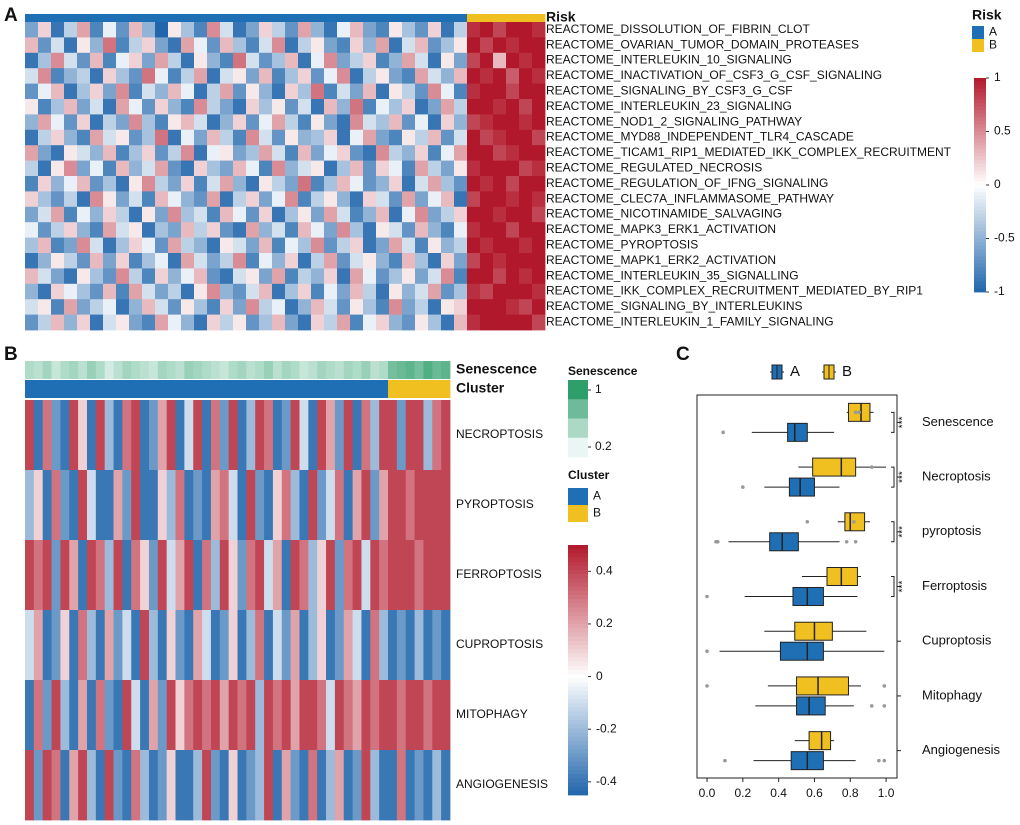  Describe the element at coordinates (674, 306) in the screenshot. I see `row-label: REACTOME_SIGNALING_BY_INTERLEUKINS` at that location.